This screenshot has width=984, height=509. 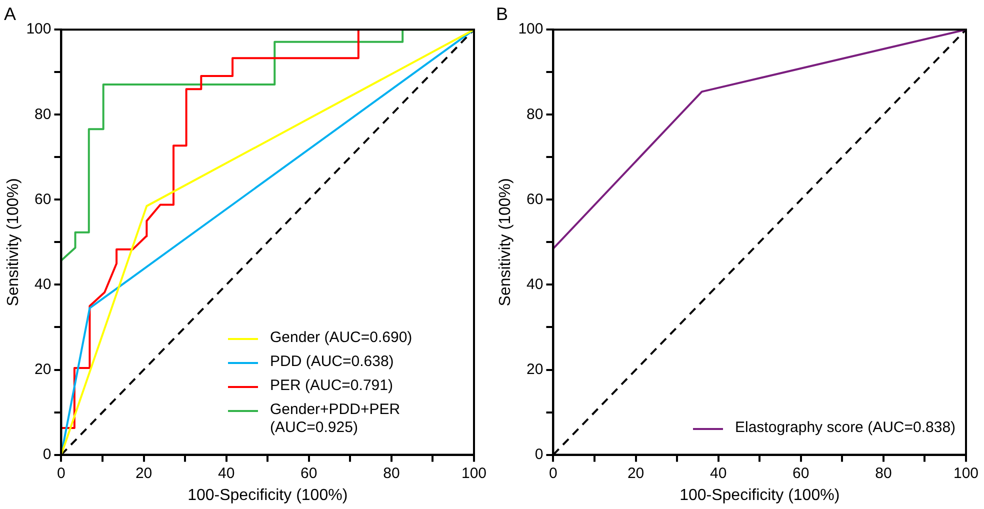 I want to click on legend-label: Elastography score (AUC=0.838), so click(x=845, y=427).